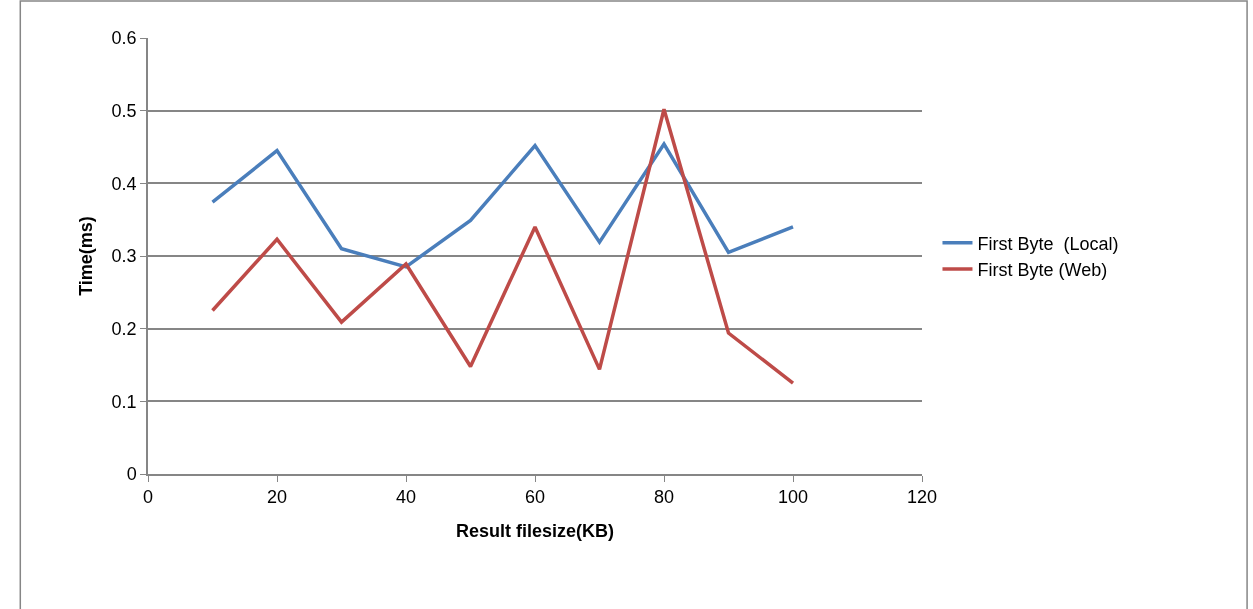 The image size is (1253, 609). What do you see at coordinates (124, 110) in the screenshot?
I see `y-tick-label: 0.5` at bounding box center [124, 110].